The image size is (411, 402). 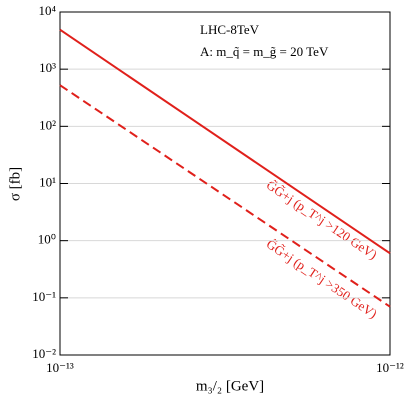 What do you see at coordinates (47, 10) in the screenshot?
I see `y-tick-label: 10⁴` at bounding box center [47, 10].